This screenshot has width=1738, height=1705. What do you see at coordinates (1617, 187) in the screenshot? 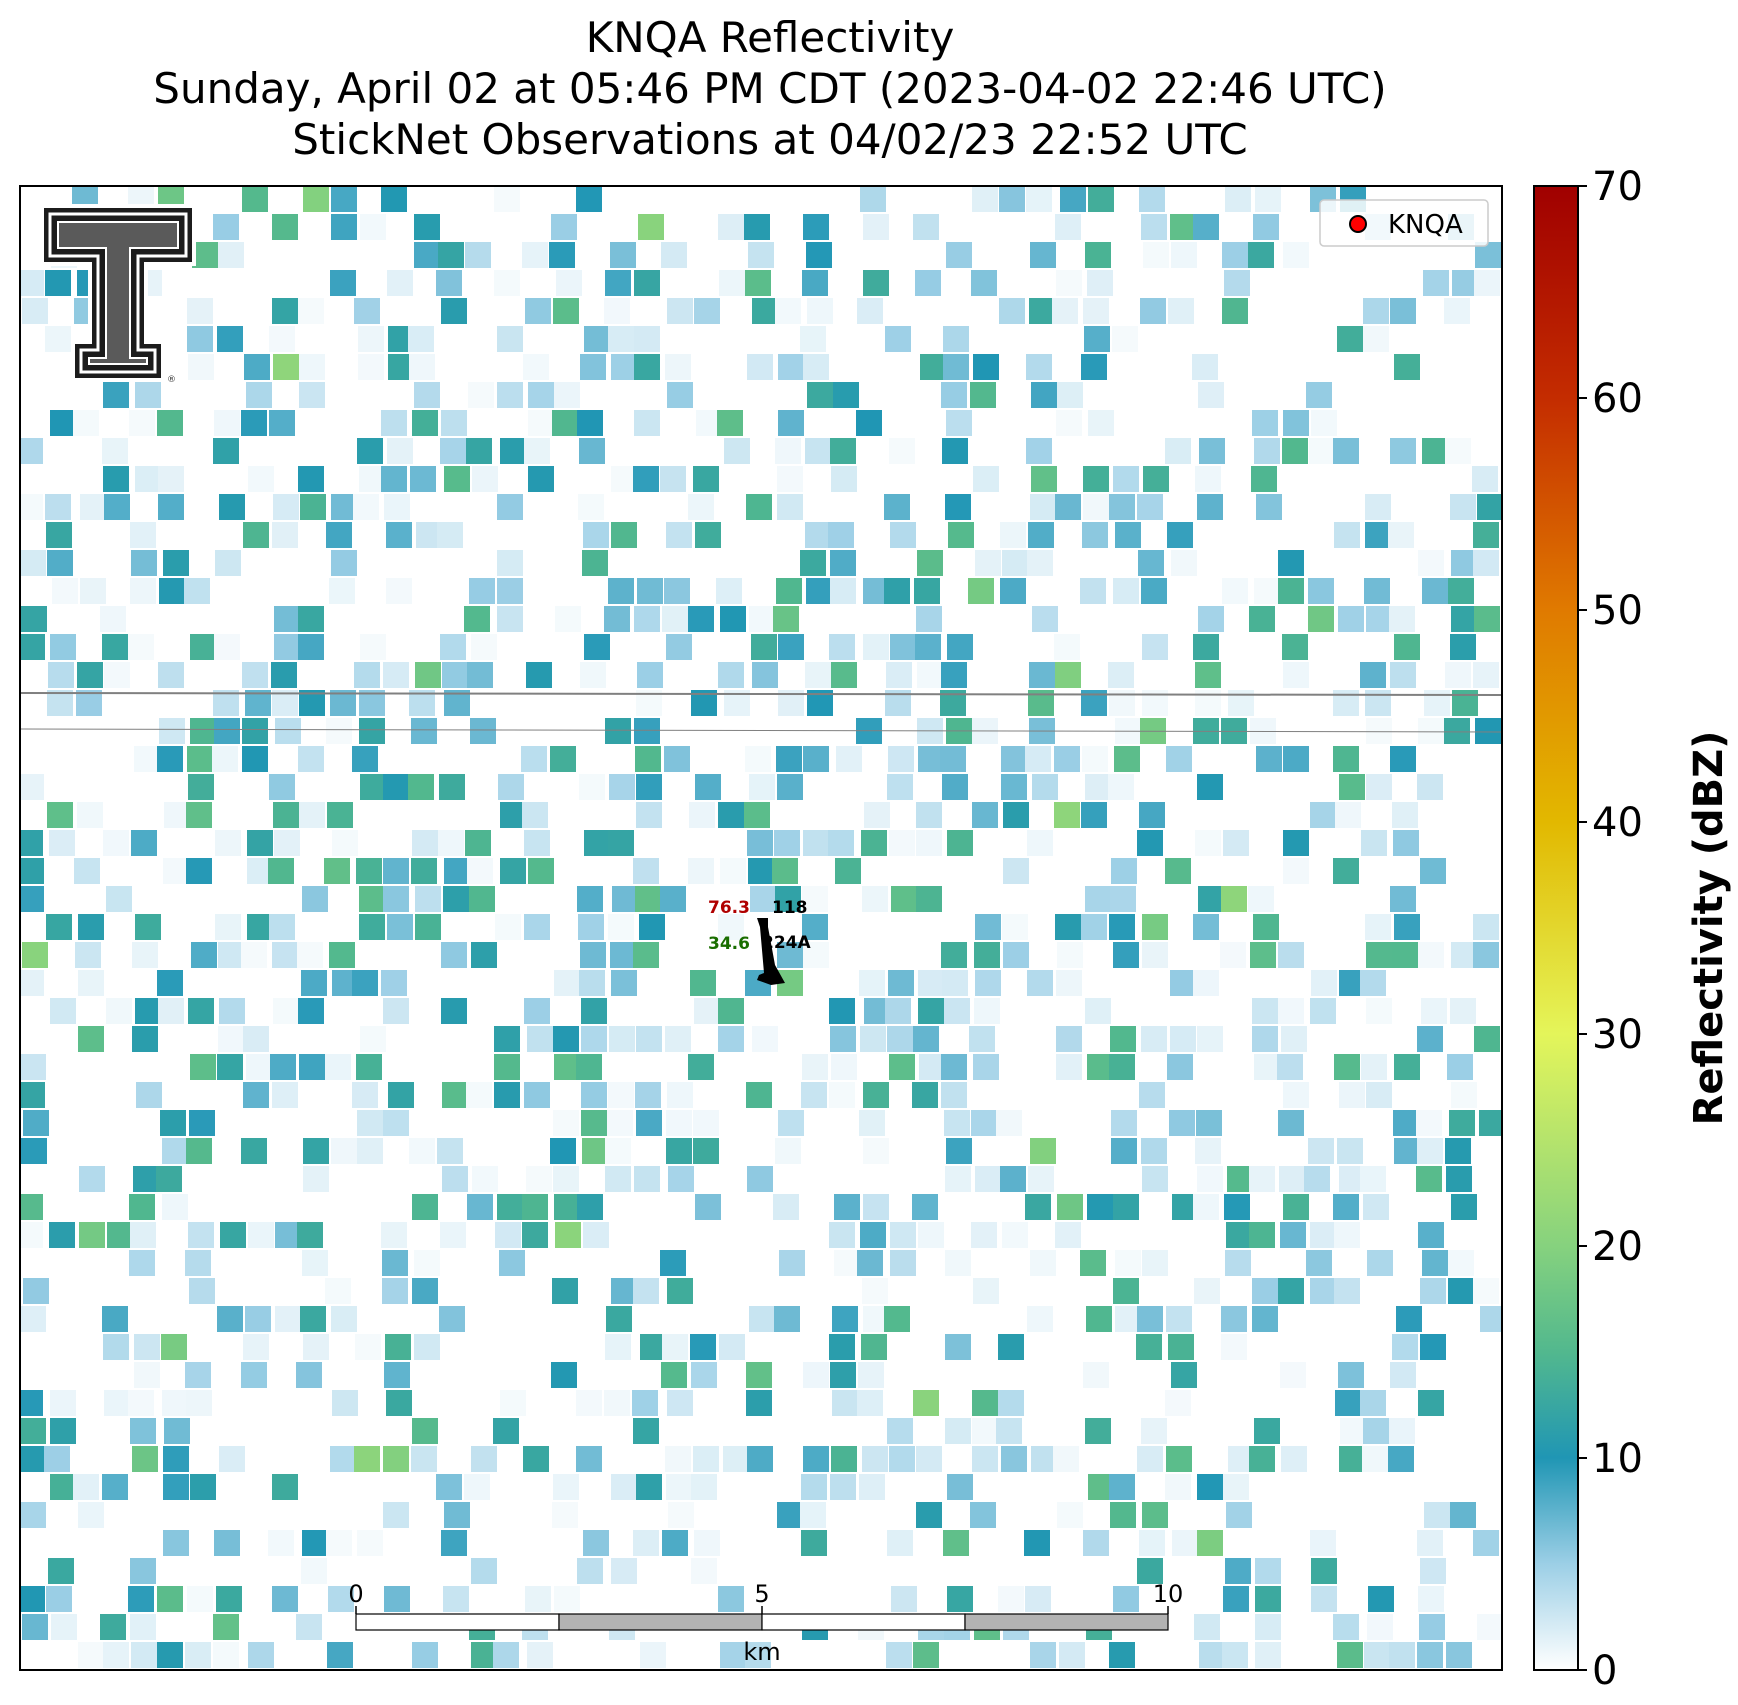
I see `colorbar-tick-label: 70` at bounding box center [1617, 187].